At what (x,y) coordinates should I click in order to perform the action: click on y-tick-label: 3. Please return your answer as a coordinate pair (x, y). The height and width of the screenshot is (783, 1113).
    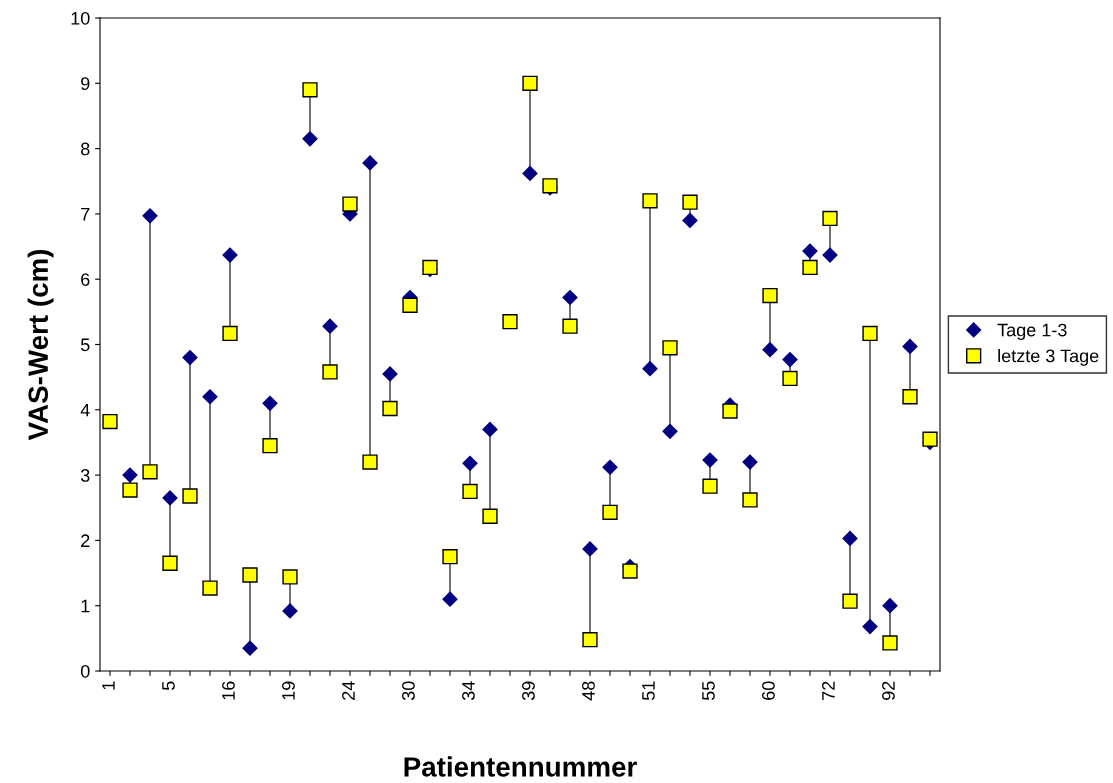
    Looking at the image, I should click on (85, 475).